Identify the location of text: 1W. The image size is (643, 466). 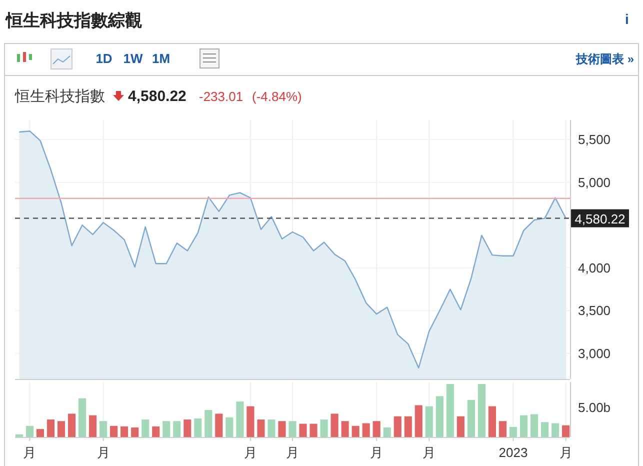
(133, 58).